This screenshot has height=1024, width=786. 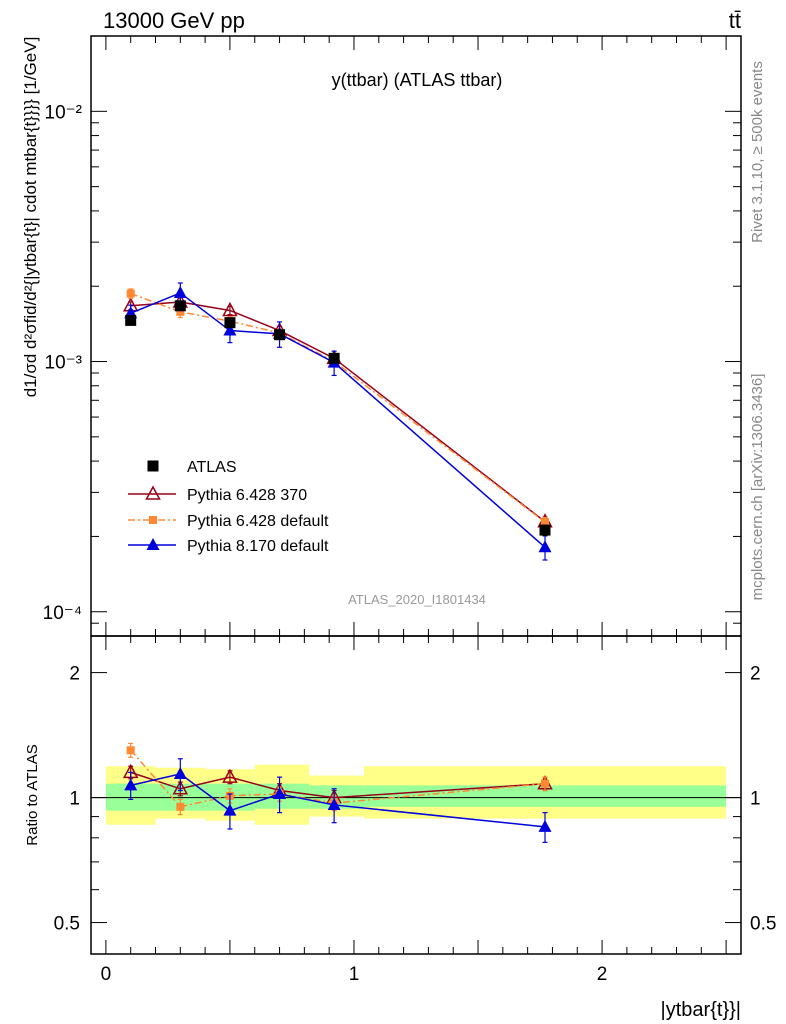 I want to click on x-tick-label: 1, so click(x=354, y=974).